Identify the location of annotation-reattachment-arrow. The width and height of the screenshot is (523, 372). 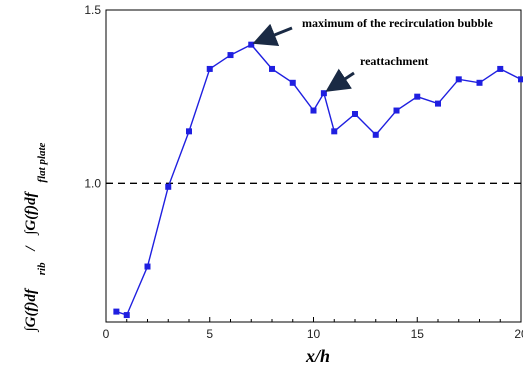
(340, 80).